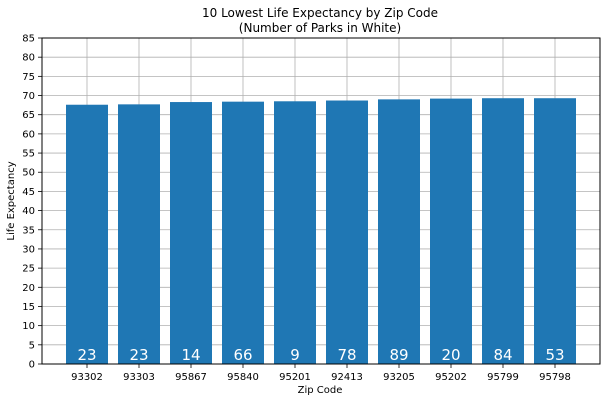 Image resolution: width=606 pixels, height=406 pixels. Describe the element at coordinates (555, 377) in the screenshot. I see `x-tick-label: 95798` at that location.